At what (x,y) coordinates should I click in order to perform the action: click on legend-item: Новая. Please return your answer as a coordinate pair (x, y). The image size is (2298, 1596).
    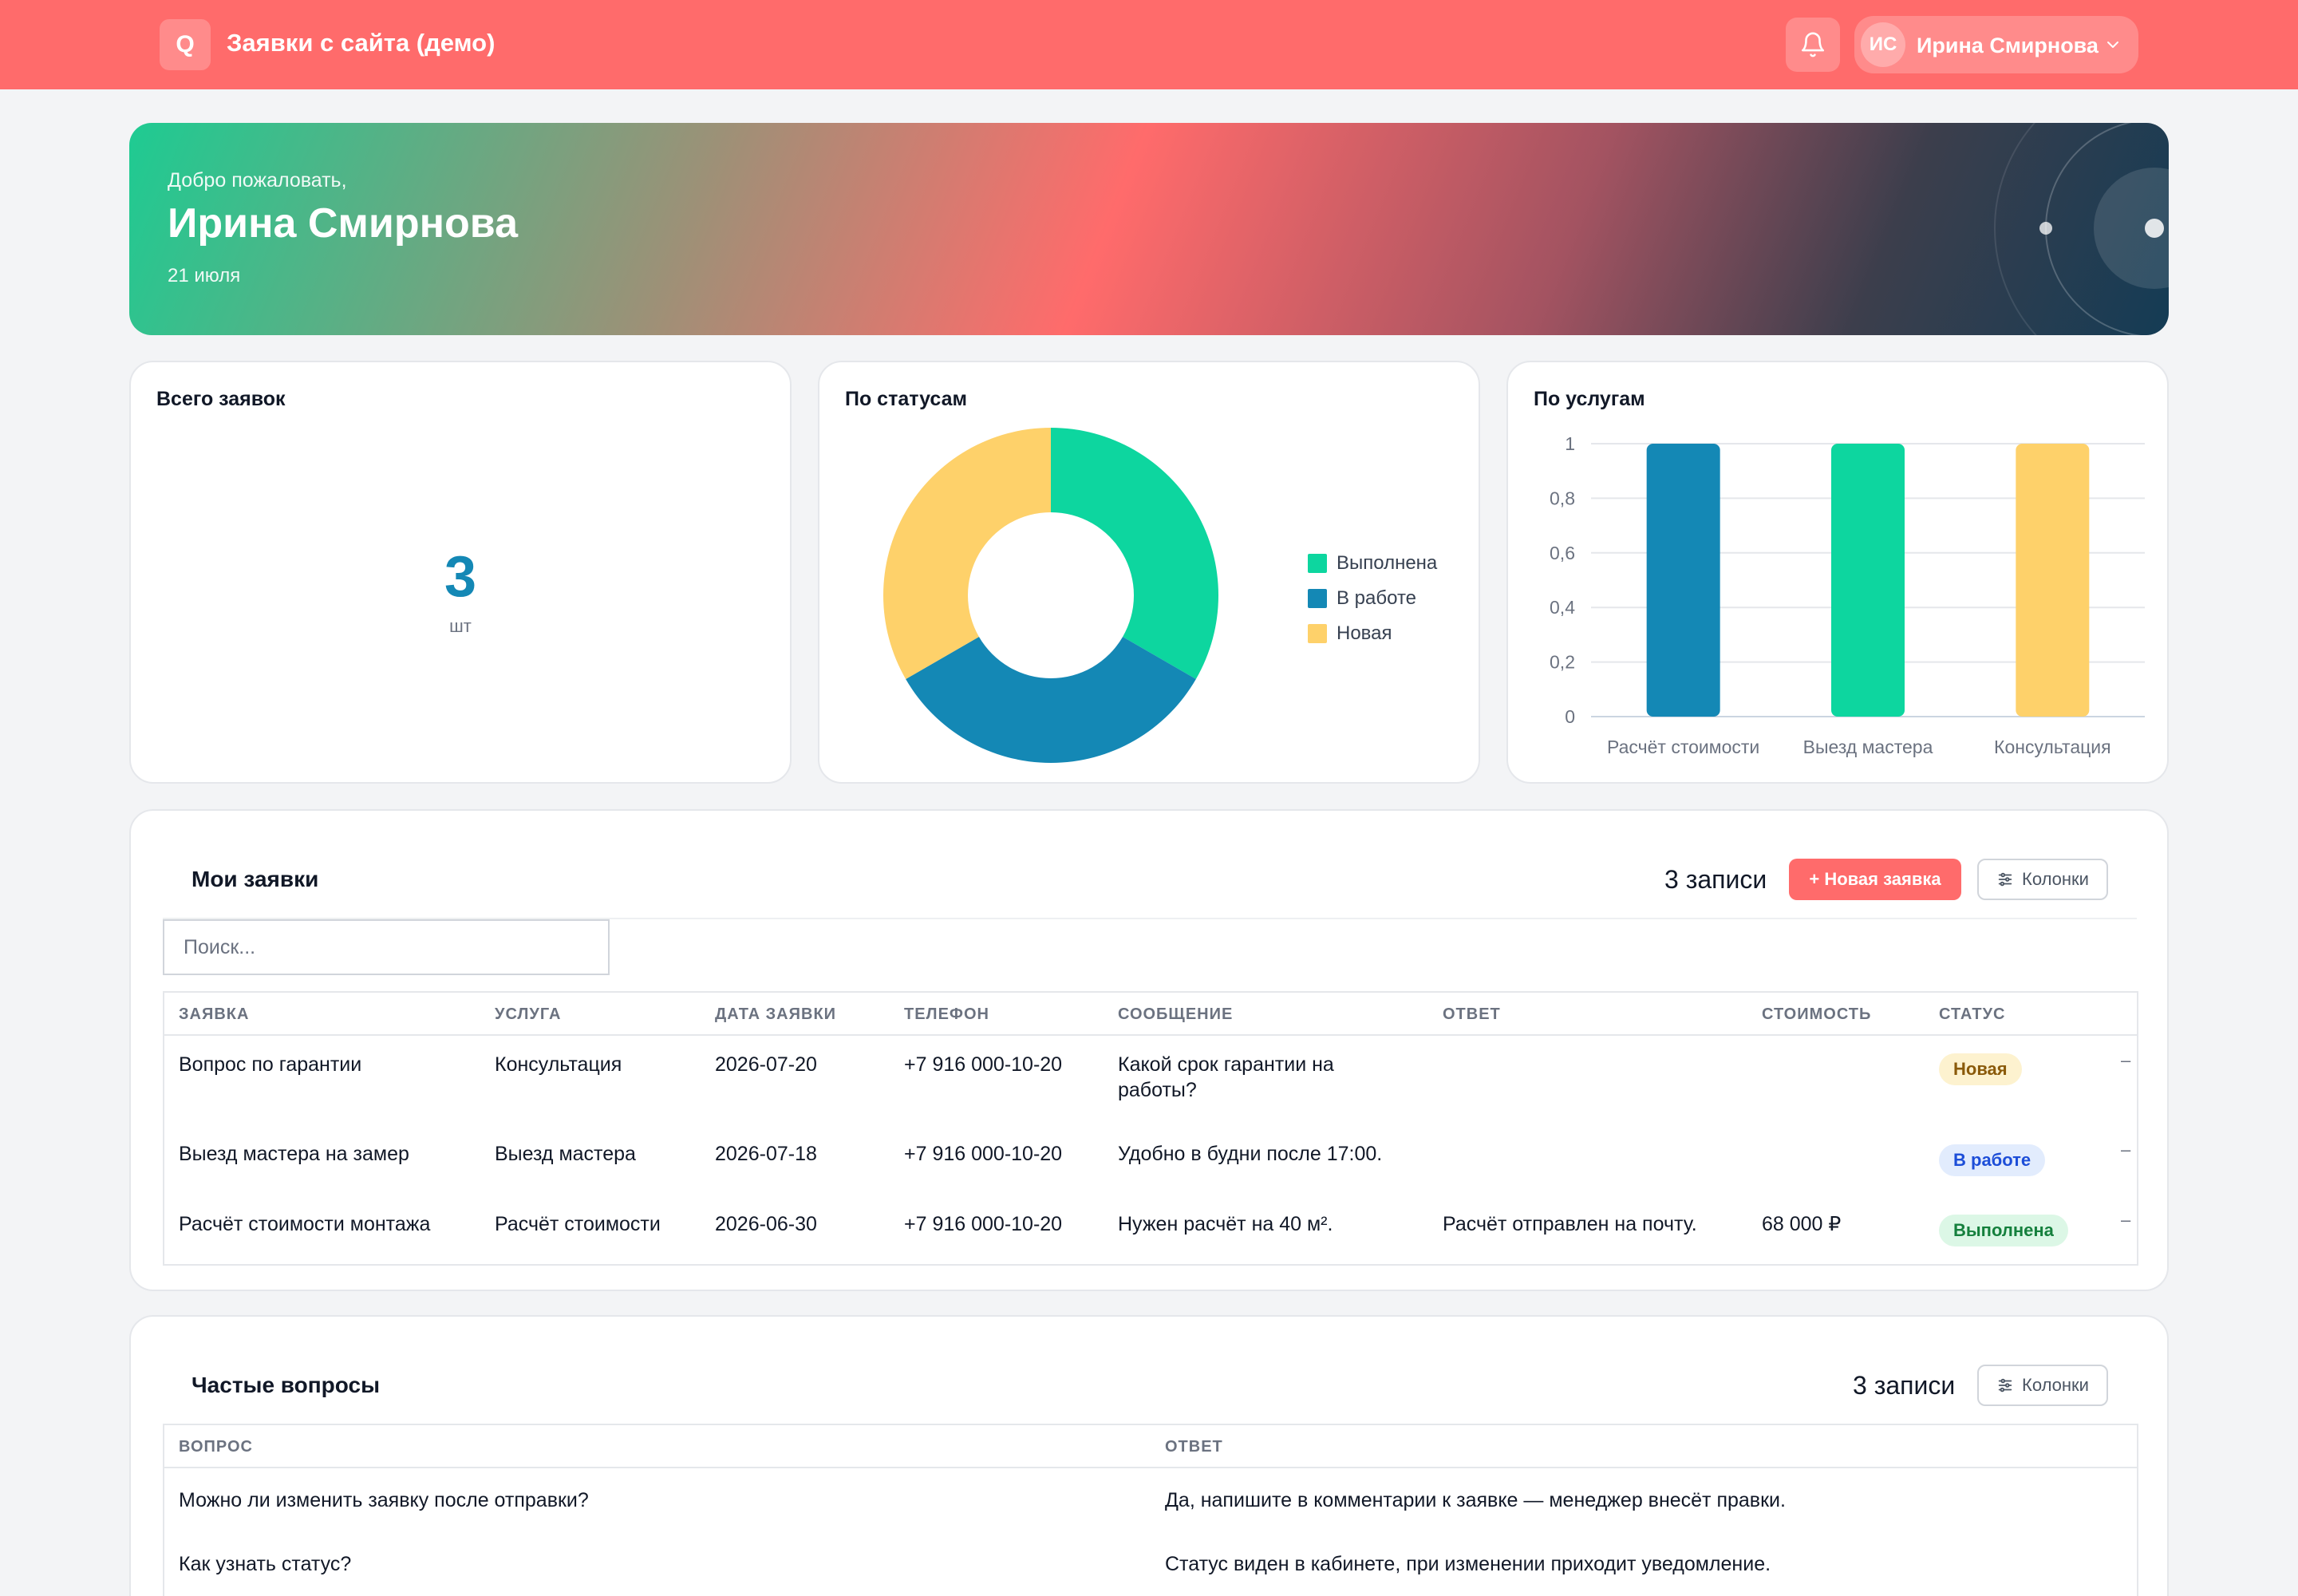
    Looking at the image, I should click on (1373, 633).